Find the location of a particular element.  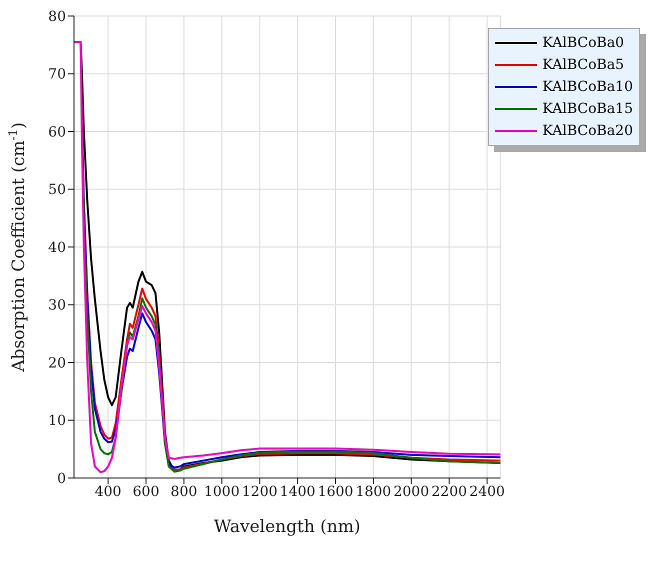

y-tick-label: 60 is located at coordinates (57, 132).